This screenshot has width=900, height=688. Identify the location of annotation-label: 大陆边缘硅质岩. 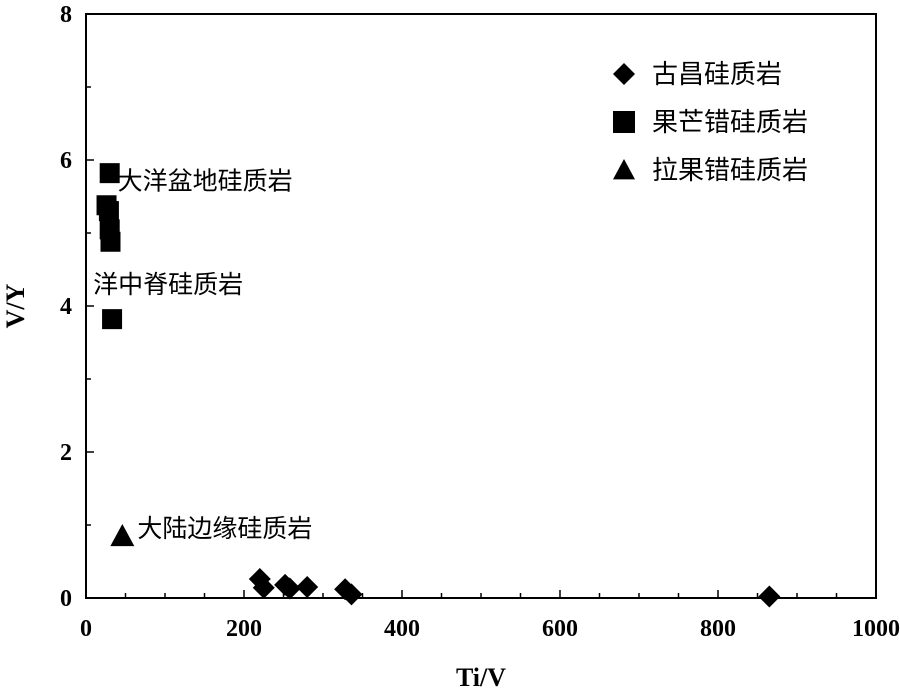
(224, 528).